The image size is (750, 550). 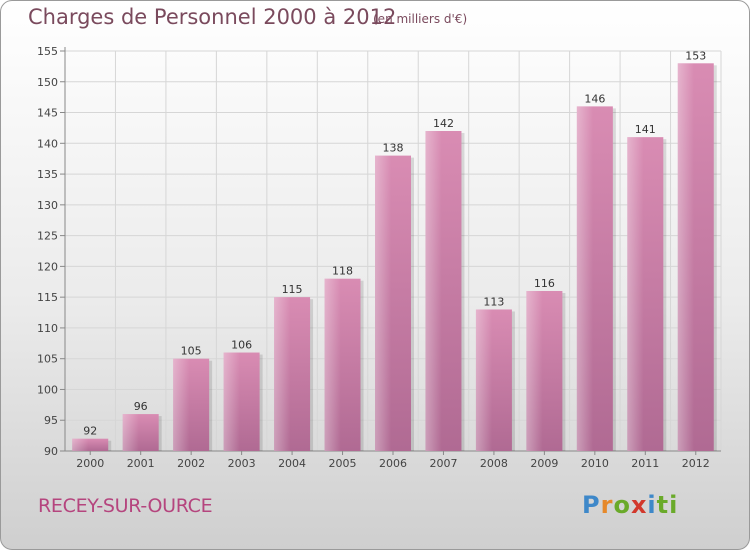 What do you see at coordinates (494, 463) in the screenshot?
I see `x-tick-label: 2008` at bounding box center [494, 463].